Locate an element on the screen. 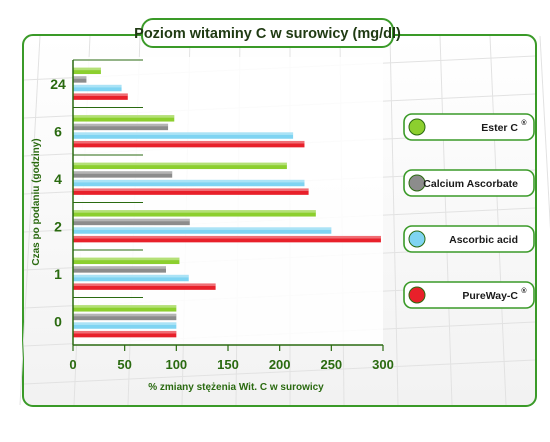 The width and height of the screenshot is (550, 442). bar-highlight-ester-c-1h is located at coordinates (126, 259).